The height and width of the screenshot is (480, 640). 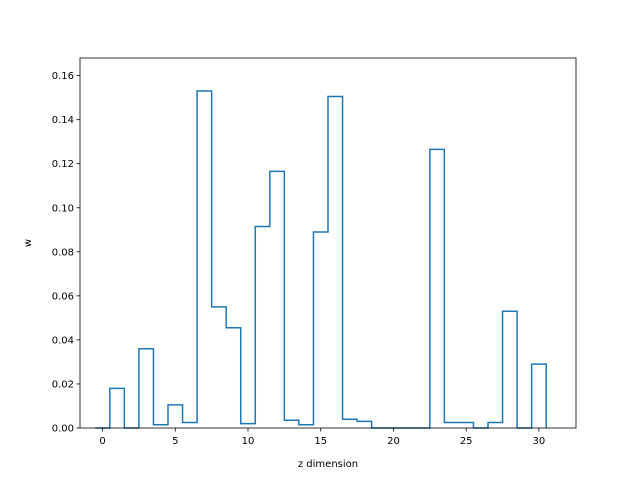 I want to click on y-tick-label: 0.10, so click(x=63, y=208).